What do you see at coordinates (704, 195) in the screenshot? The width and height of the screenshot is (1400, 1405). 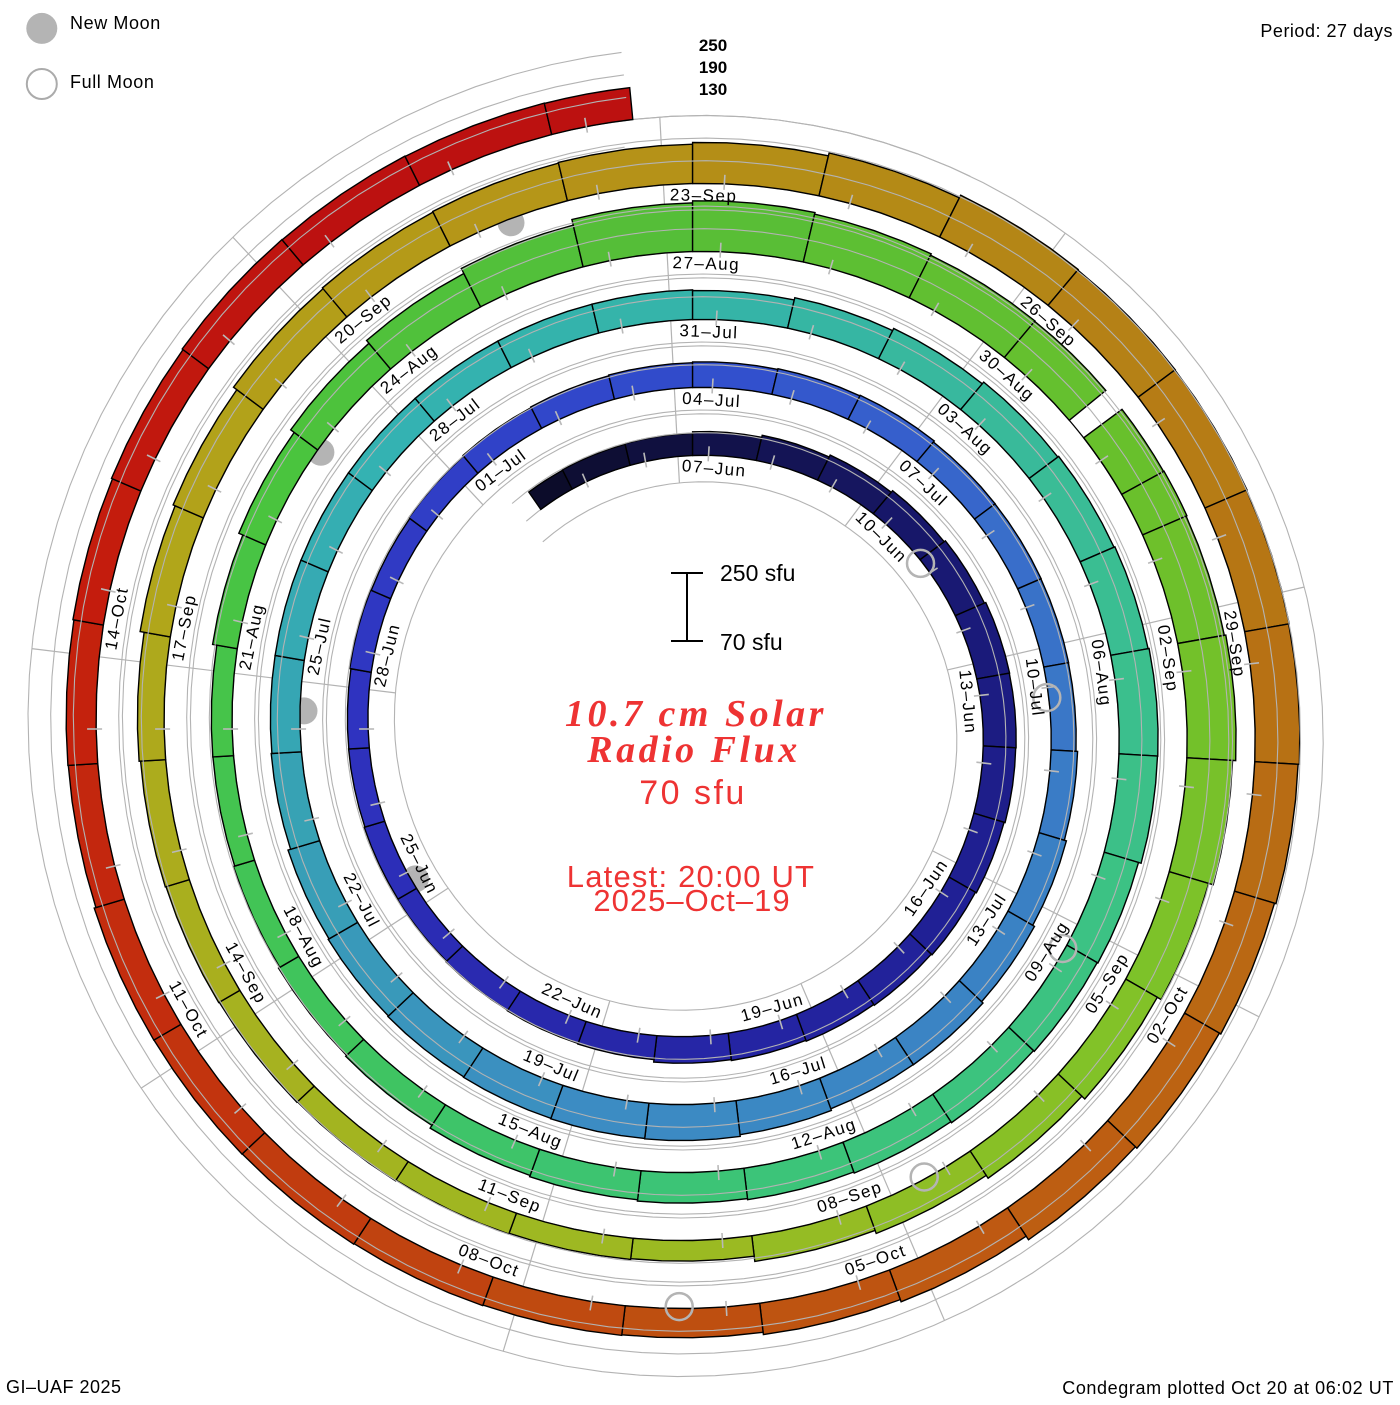 I see `svg-text: 23–Sep` at bounding box center [704, 195].